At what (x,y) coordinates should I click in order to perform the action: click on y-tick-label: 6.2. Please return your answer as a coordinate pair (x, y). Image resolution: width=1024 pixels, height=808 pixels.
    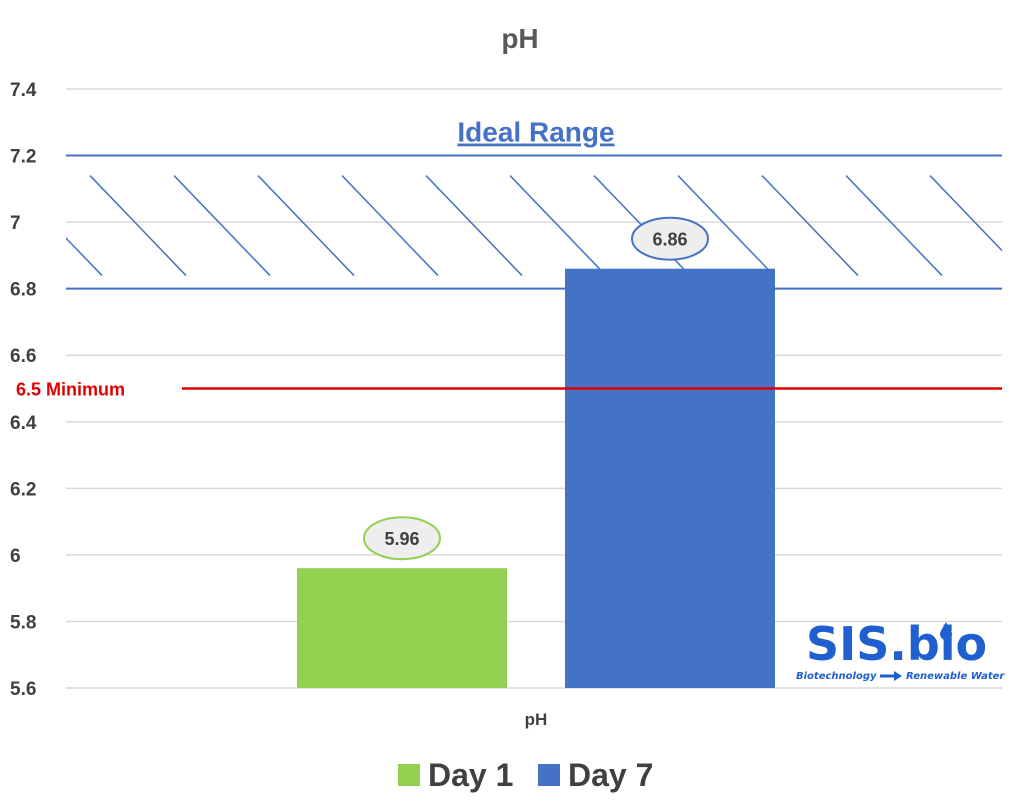
    Looking at the image, I should click on (23, 489).